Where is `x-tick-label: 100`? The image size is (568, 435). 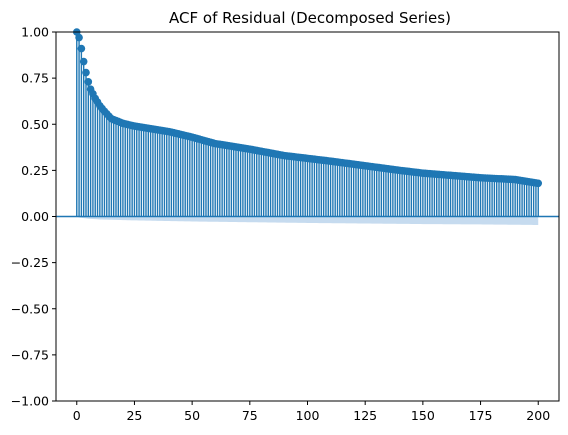 x-tick-label: 100 is located at coordinates (308, 415).